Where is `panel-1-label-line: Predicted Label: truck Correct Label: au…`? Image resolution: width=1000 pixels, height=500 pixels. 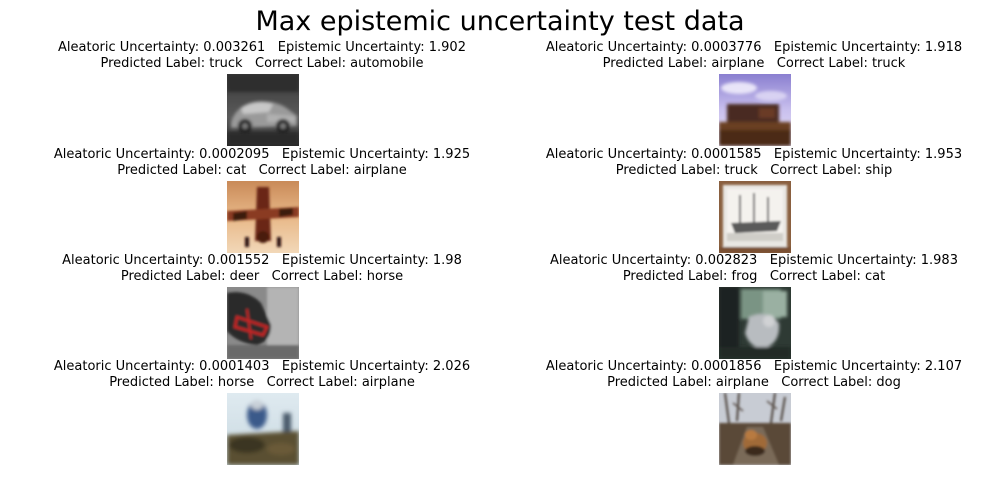
panel-1-label-line: Predicted Label: truck Correct Label: au… is located at coordinates (262, 64).